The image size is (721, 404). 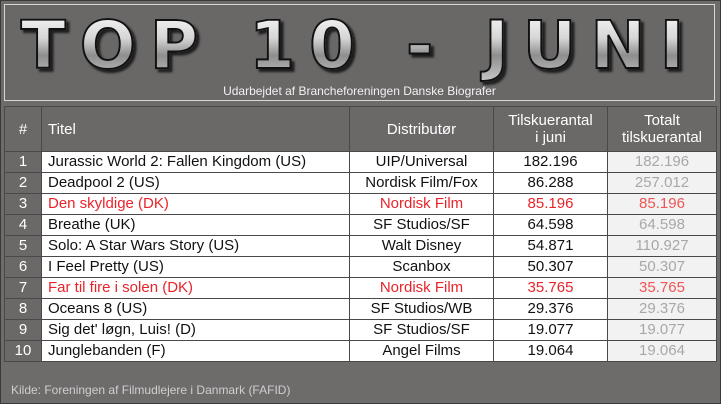 I want to click on distributor-cell: UIP/Universal, so click(x=421, y=162).